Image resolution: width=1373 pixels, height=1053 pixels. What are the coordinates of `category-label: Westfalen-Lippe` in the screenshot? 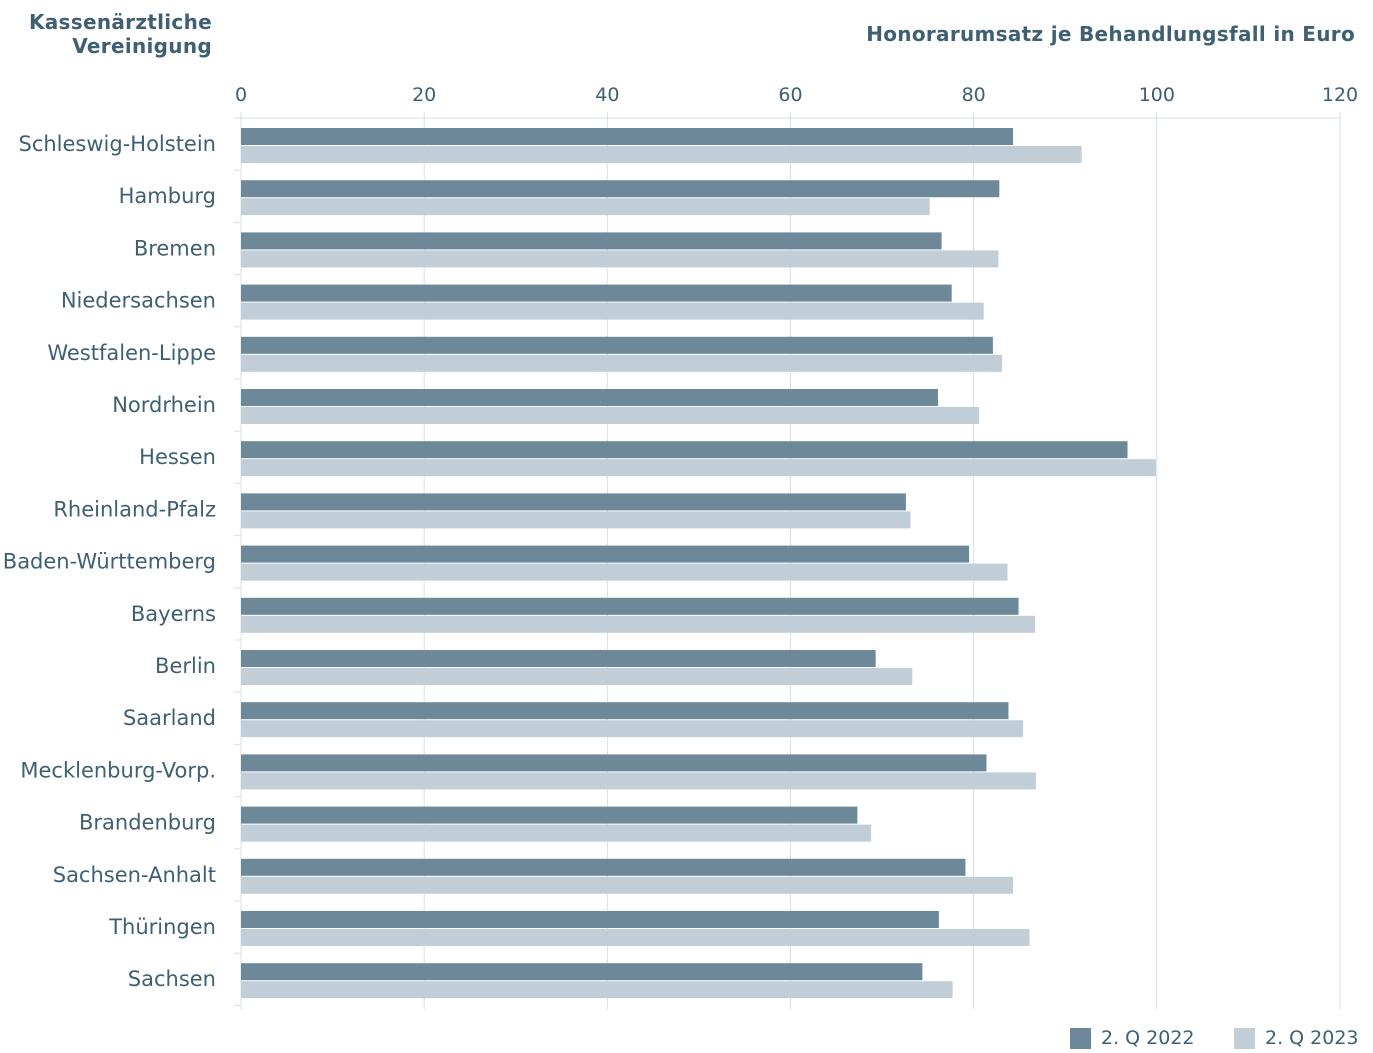 It's located at (131, 353).